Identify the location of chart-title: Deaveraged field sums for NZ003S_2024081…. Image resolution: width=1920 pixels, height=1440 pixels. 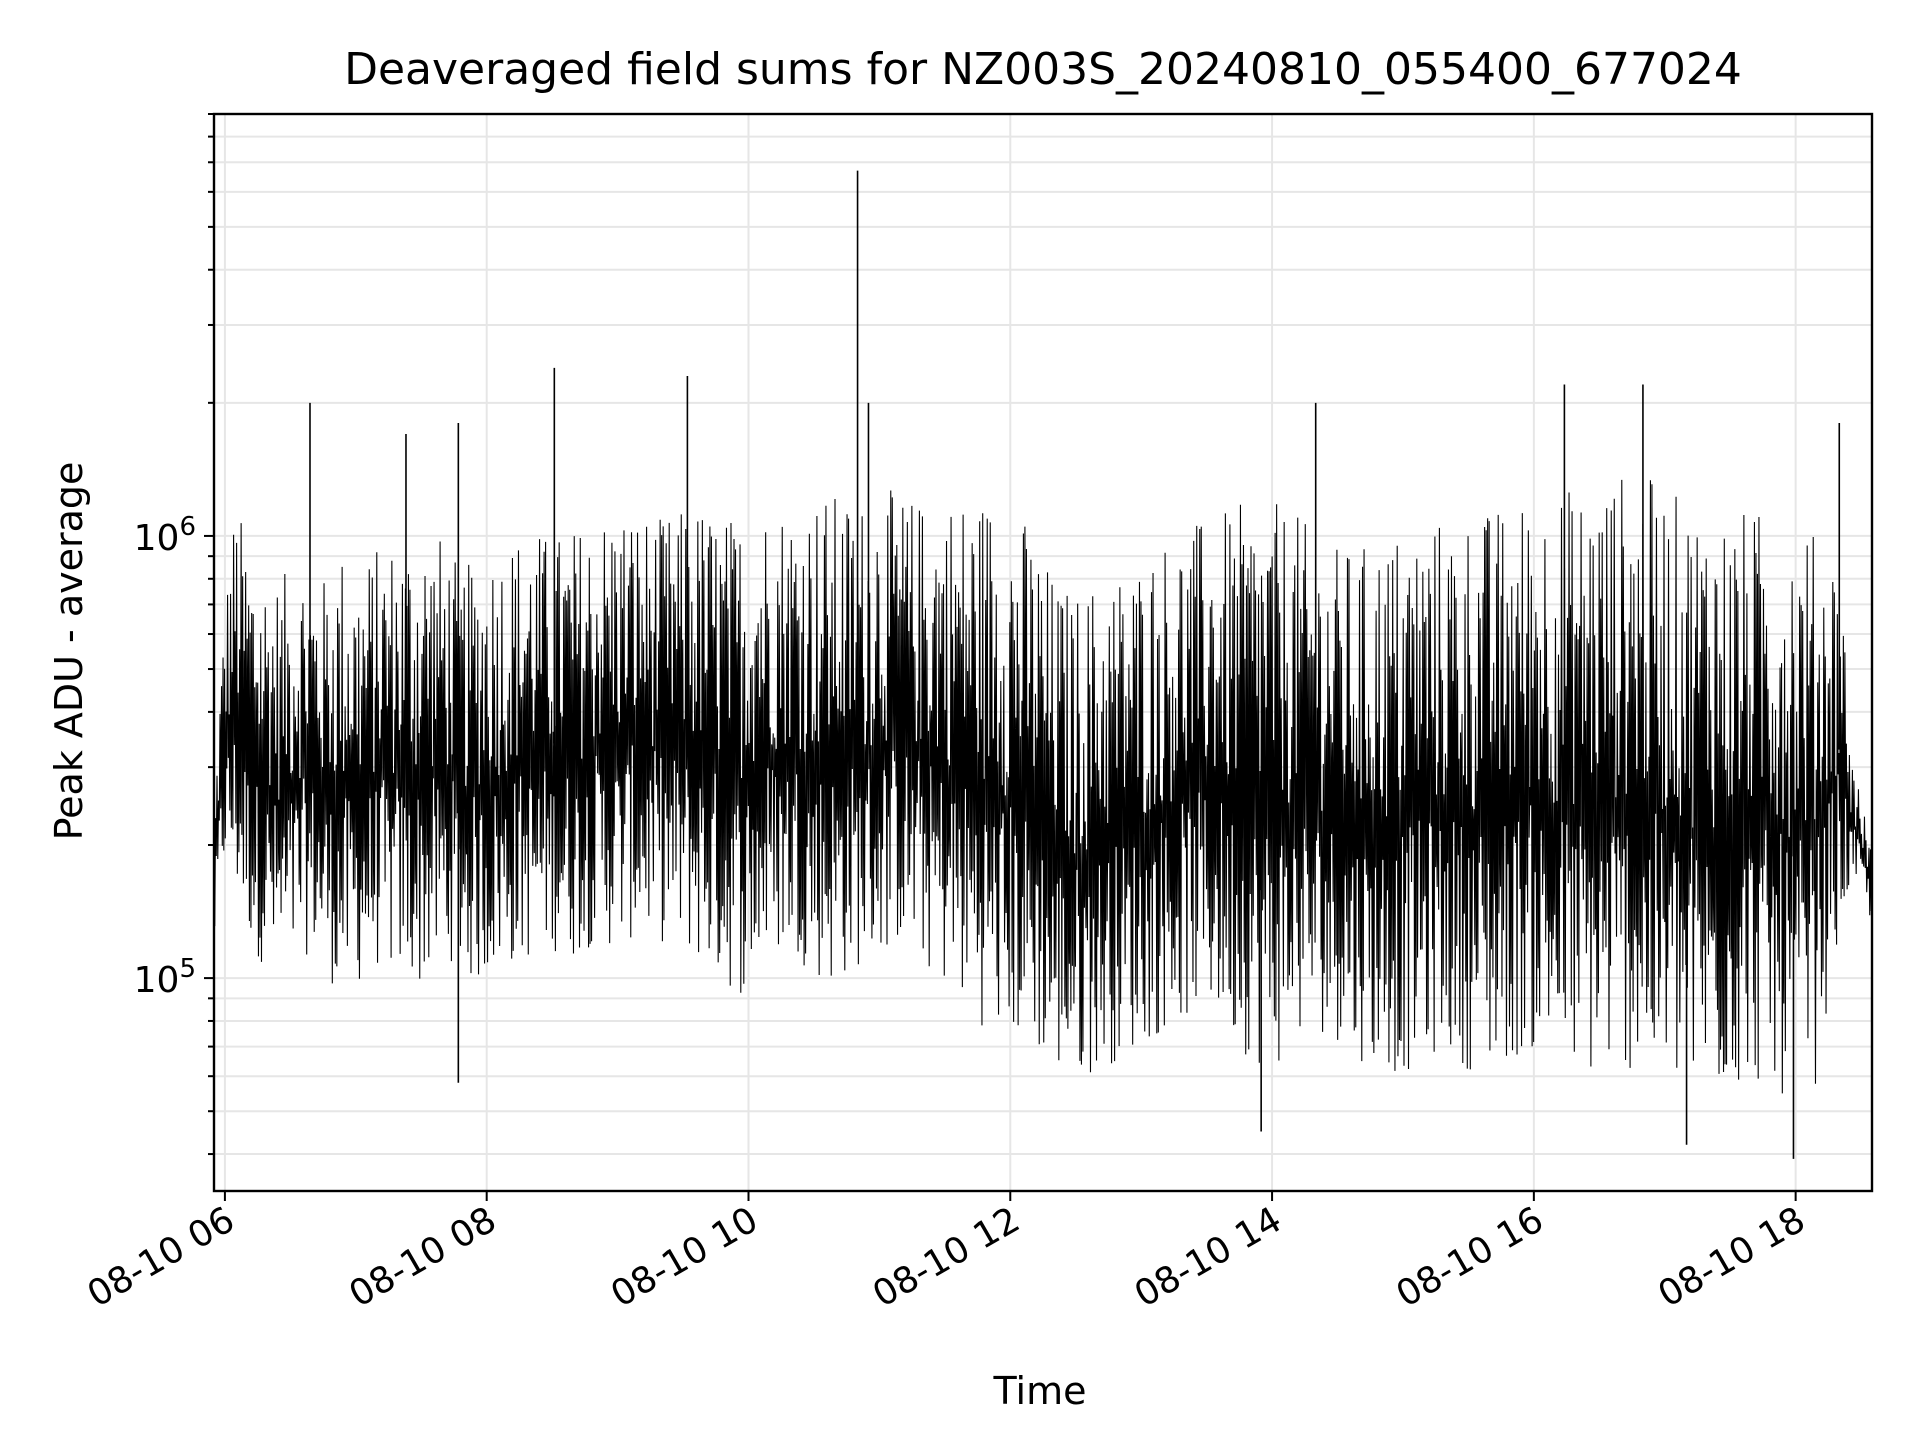
(1043, 69).